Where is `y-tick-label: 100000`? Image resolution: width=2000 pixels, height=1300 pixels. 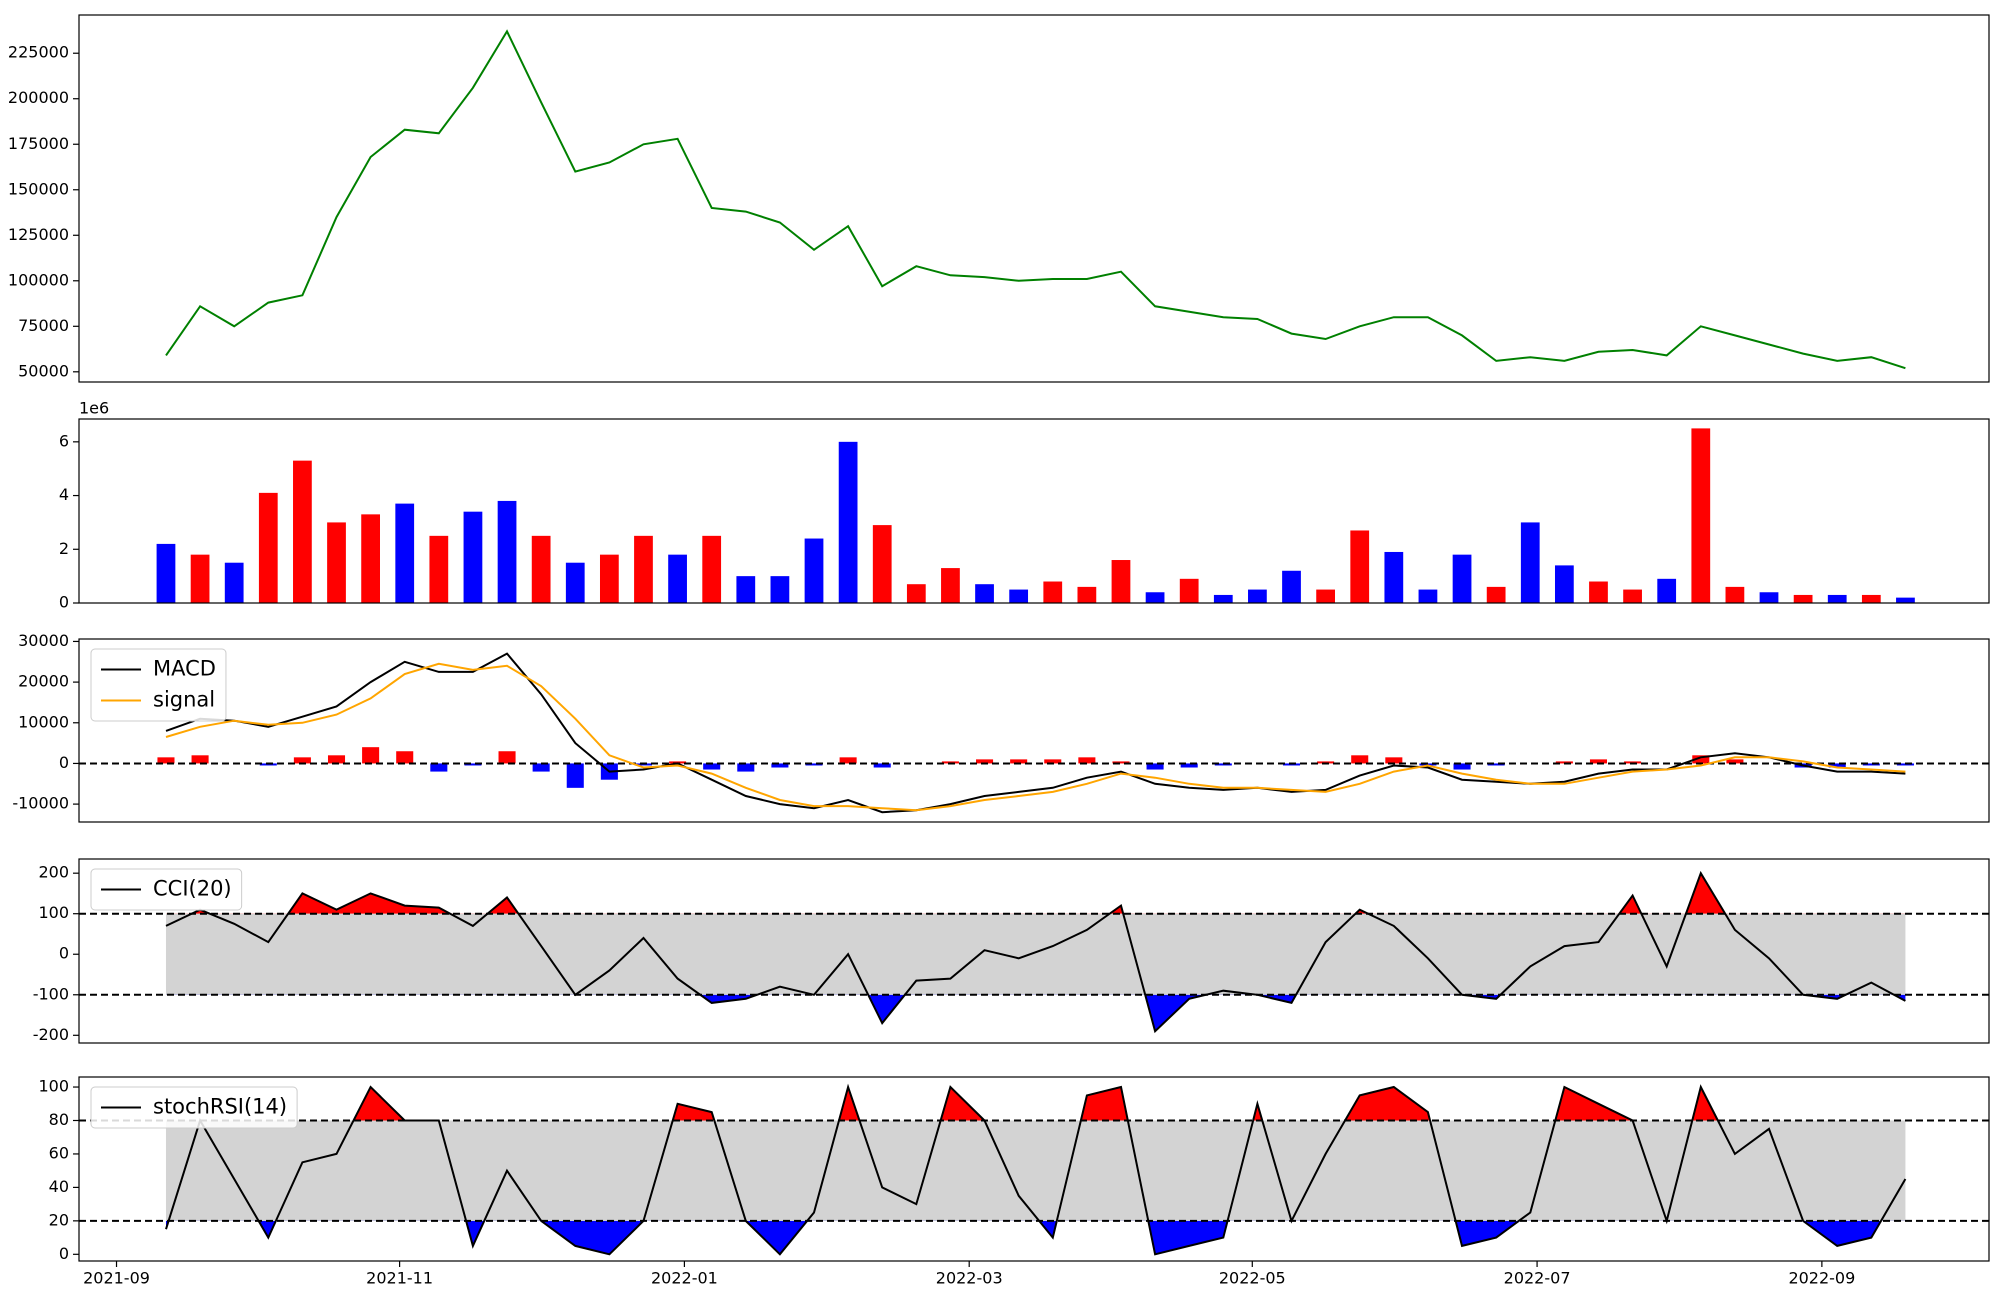
y-tick-label: 100000 is located at coordinates (38, 279).